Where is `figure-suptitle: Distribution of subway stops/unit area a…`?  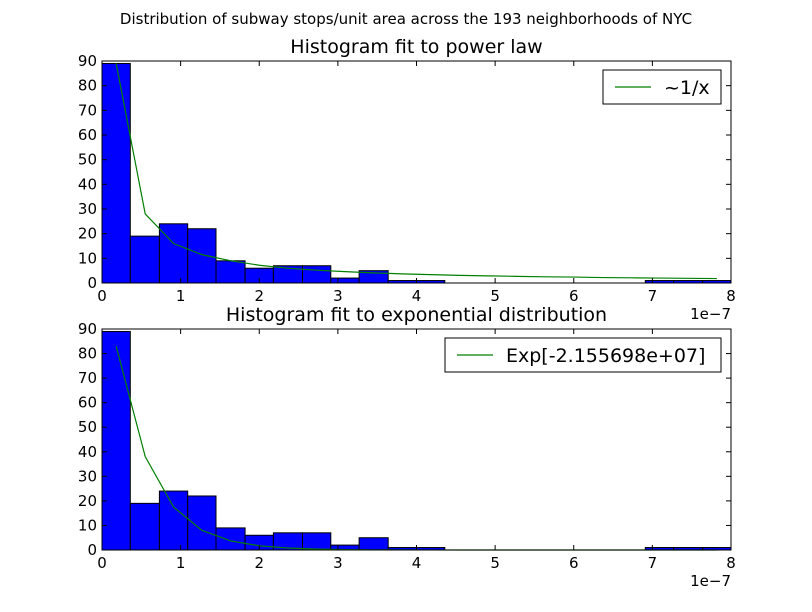 figure-suptitle: Distribution of subway stops/unit area a… is located at coordinates (406, 19).